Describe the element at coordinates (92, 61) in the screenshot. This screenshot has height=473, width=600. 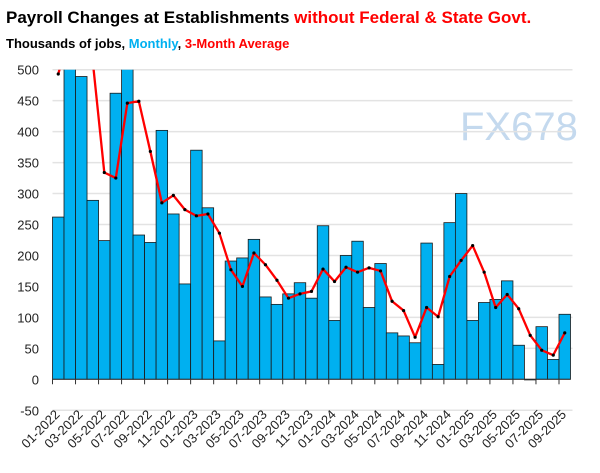
I see `avg-point-04-2022` at that location.